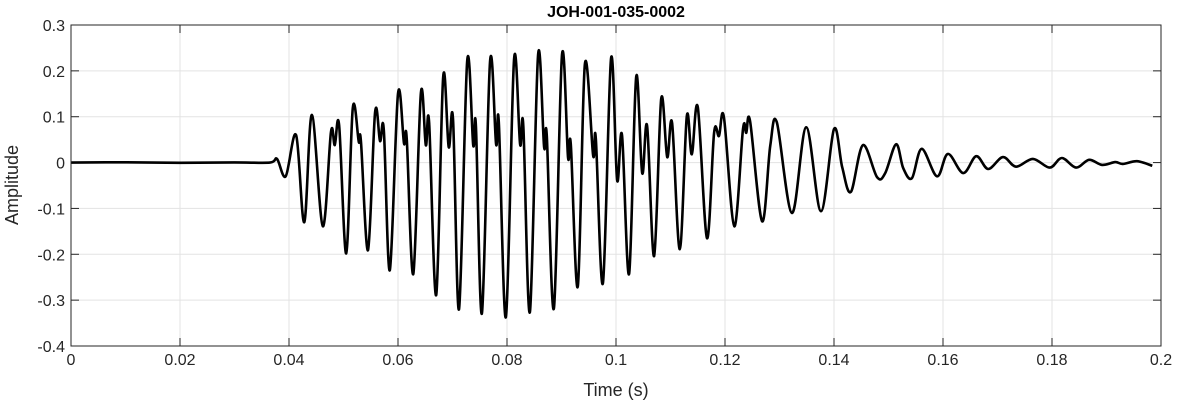  Describe the element at coordinates (616, 12) in the screenshot. I see `chart-title: JOH-001-035-0002` at that location.